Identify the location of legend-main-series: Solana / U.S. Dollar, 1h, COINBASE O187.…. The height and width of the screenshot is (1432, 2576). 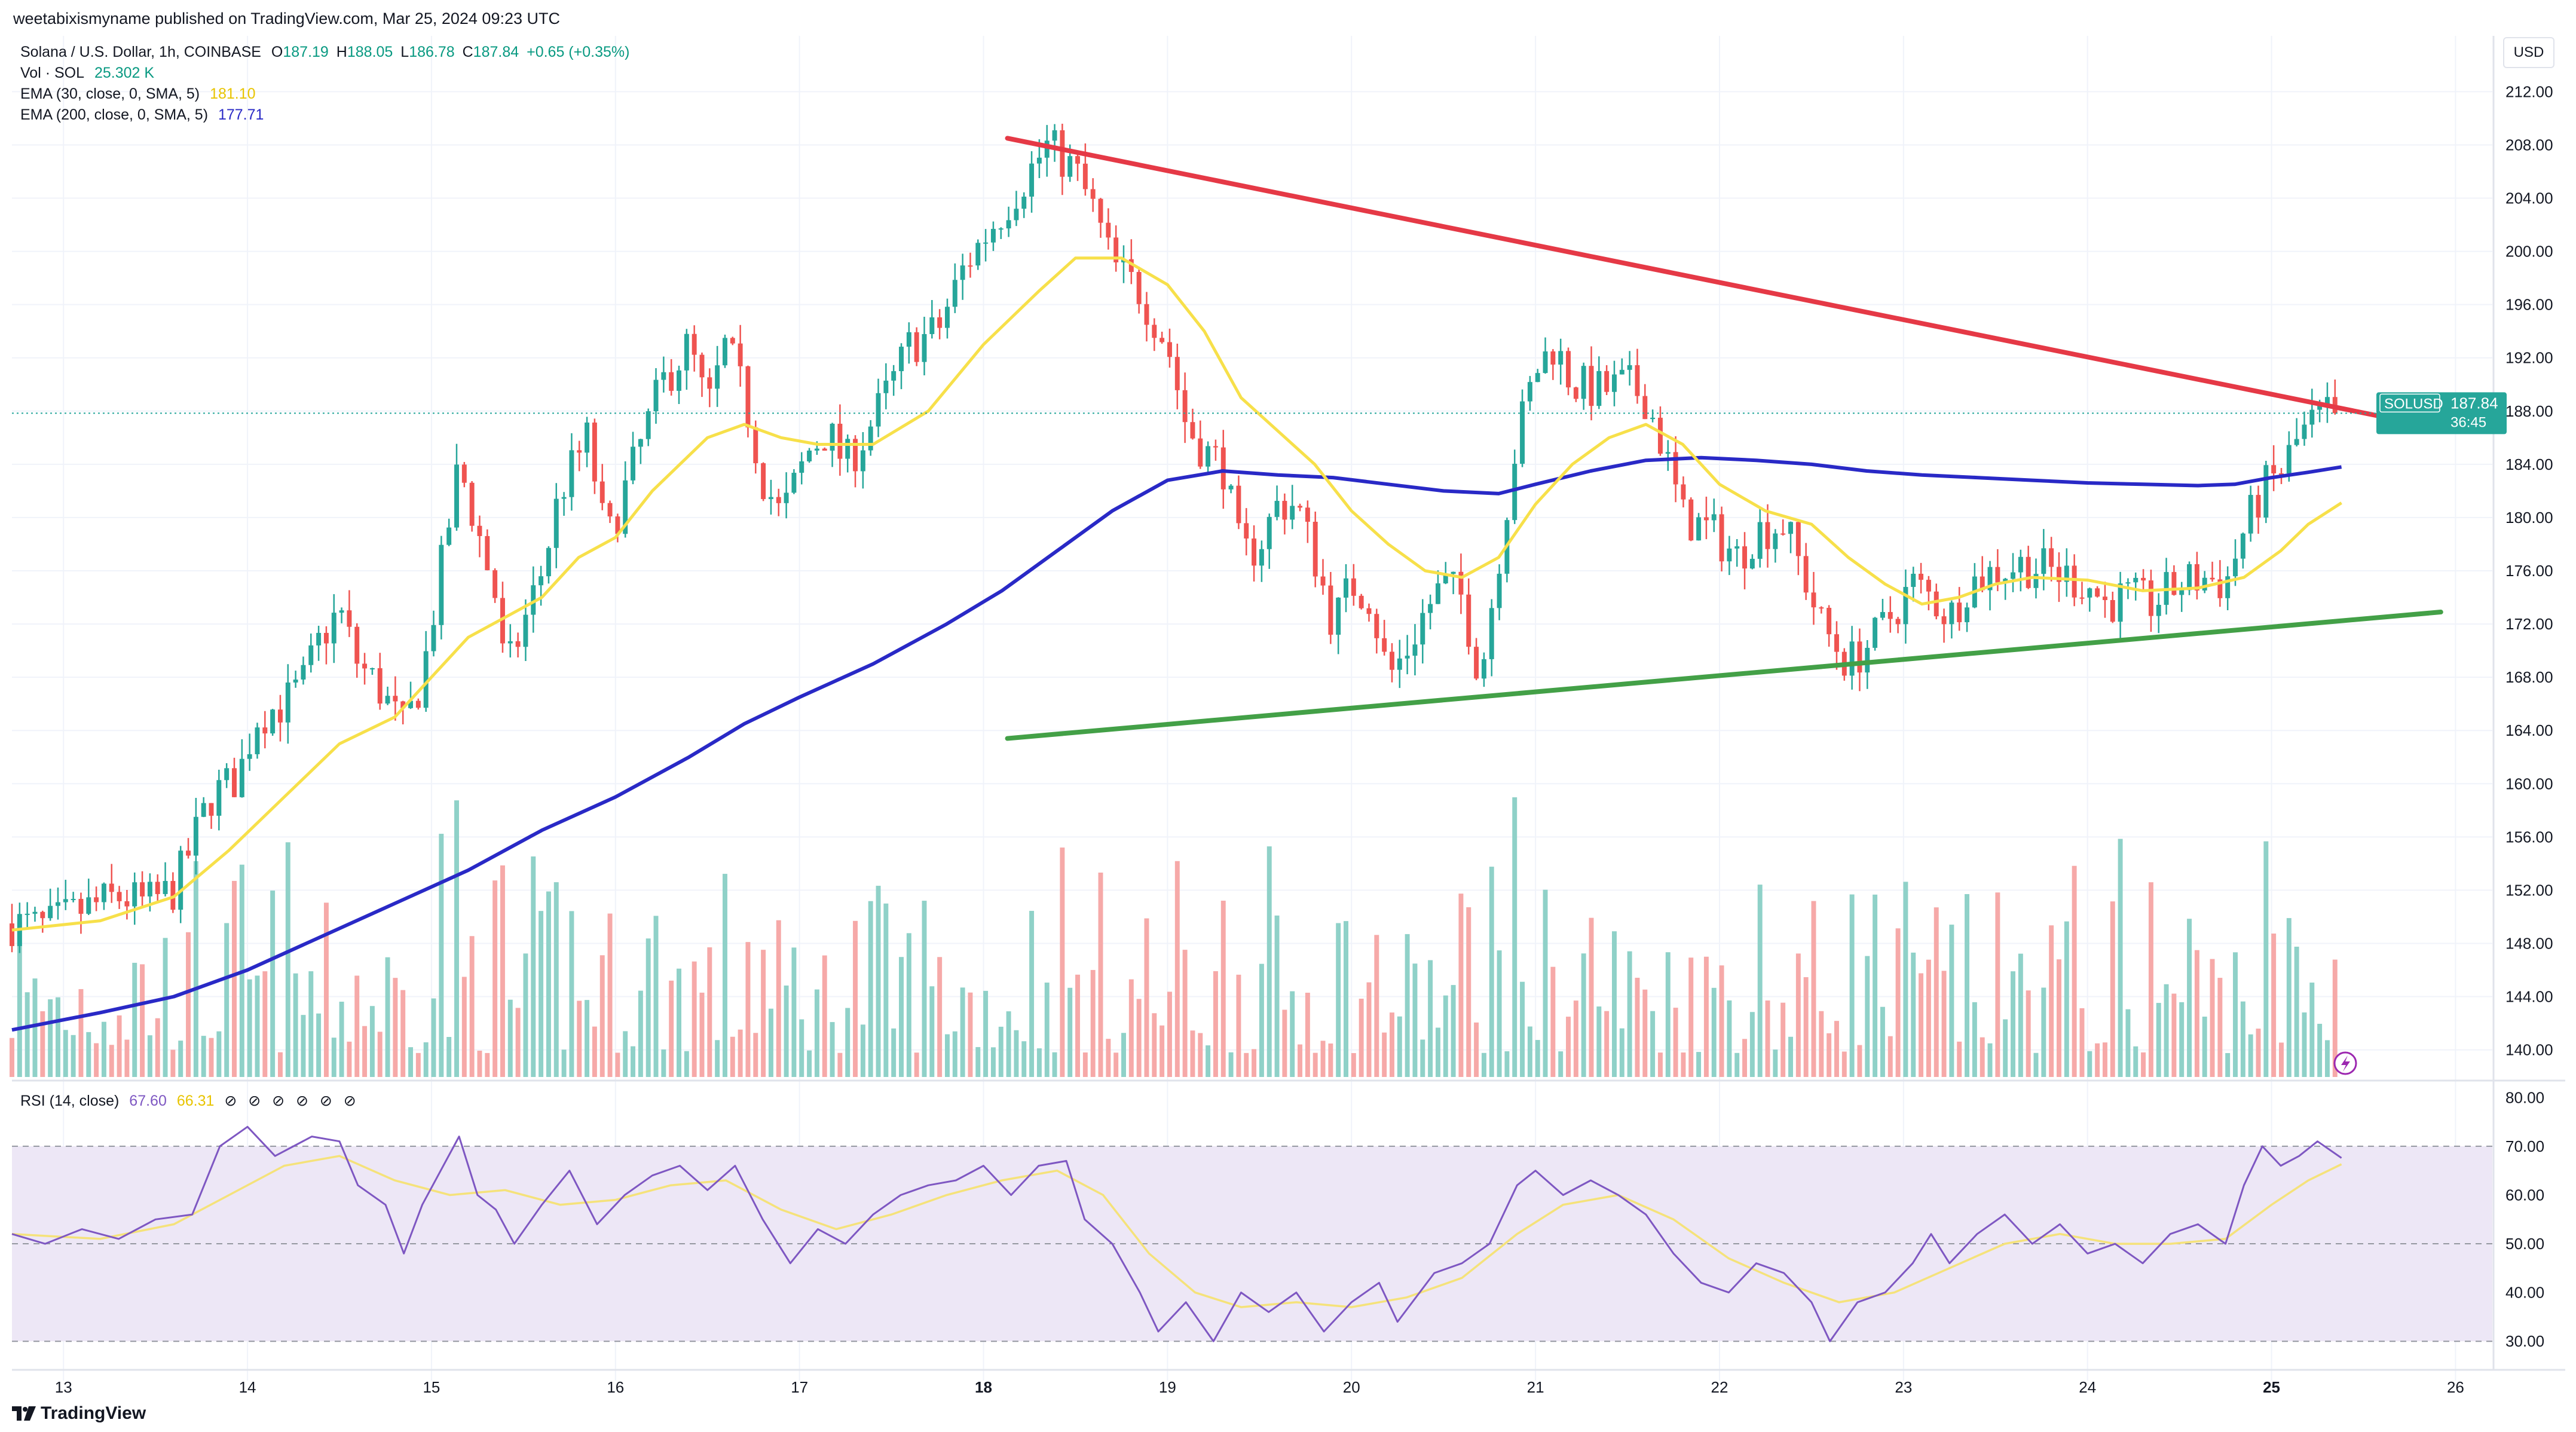
(326, 52).